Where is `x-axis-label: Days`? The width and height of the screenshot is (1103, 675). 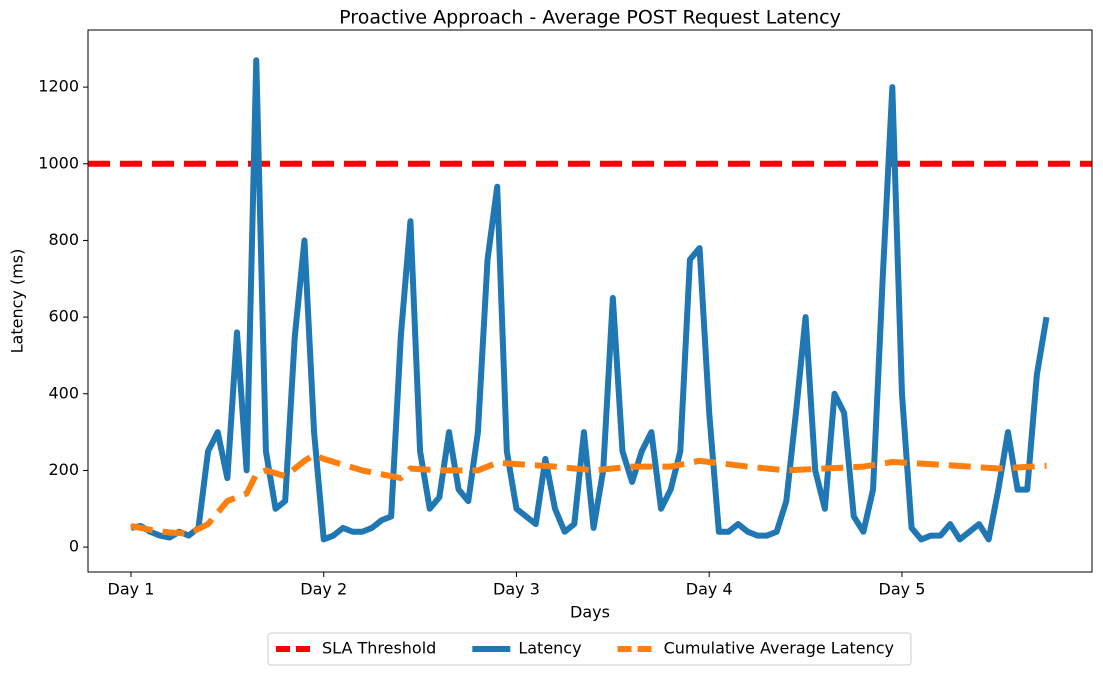
x-axis-label: Days is located at coordinates (590, 612).